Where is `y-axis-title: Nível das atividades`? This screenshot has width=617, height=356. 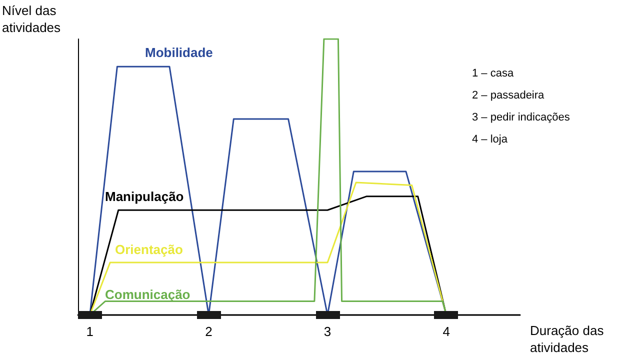 y-axis-title: Nível das atividades is located at coordinates (32, 19).